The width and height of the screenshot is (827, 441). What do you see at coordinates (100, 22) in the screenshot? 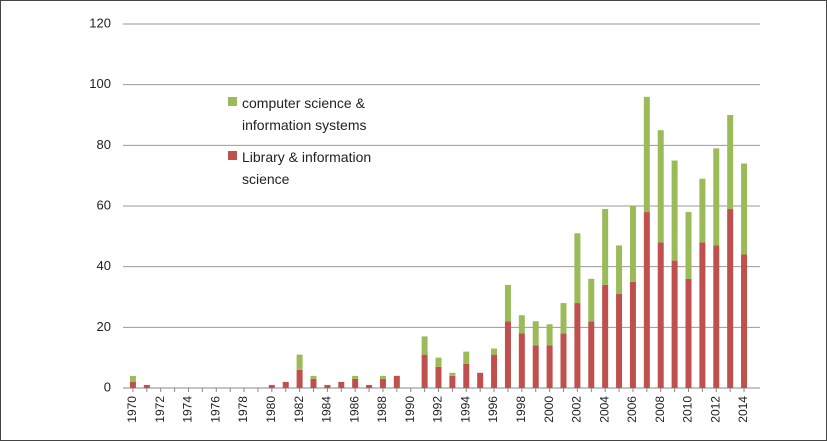
I see `y-tick-label: 120` at bounding box center [100, 22].